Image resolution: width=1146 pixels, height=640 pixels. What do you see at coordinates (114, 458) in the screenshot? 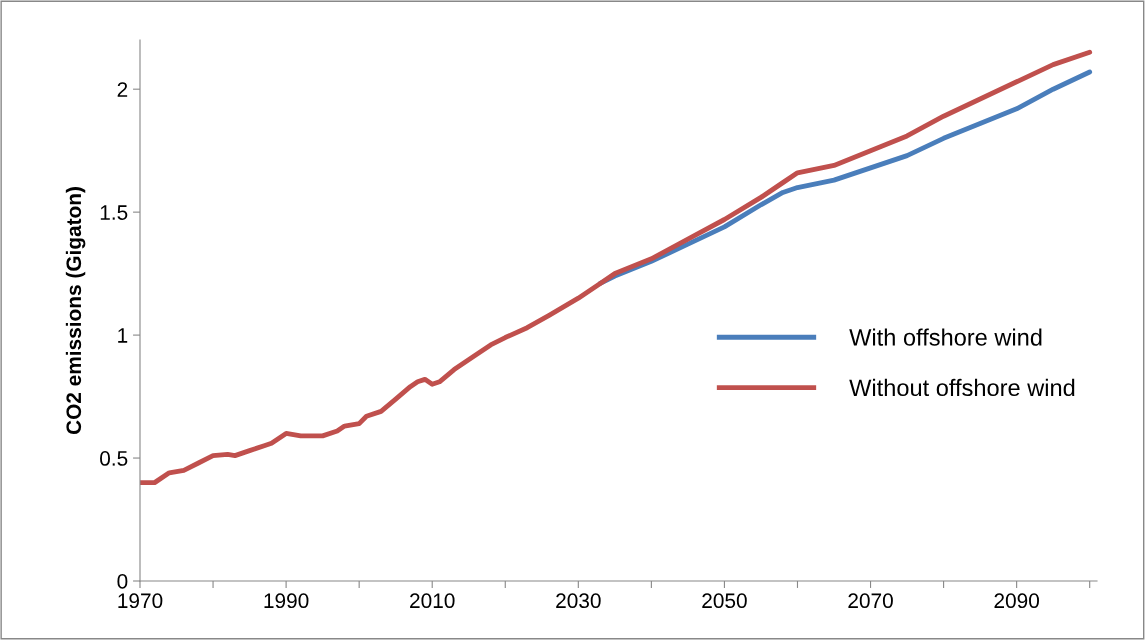
I see `y-tick-label: 0.5` at bounding box center [114, 458].